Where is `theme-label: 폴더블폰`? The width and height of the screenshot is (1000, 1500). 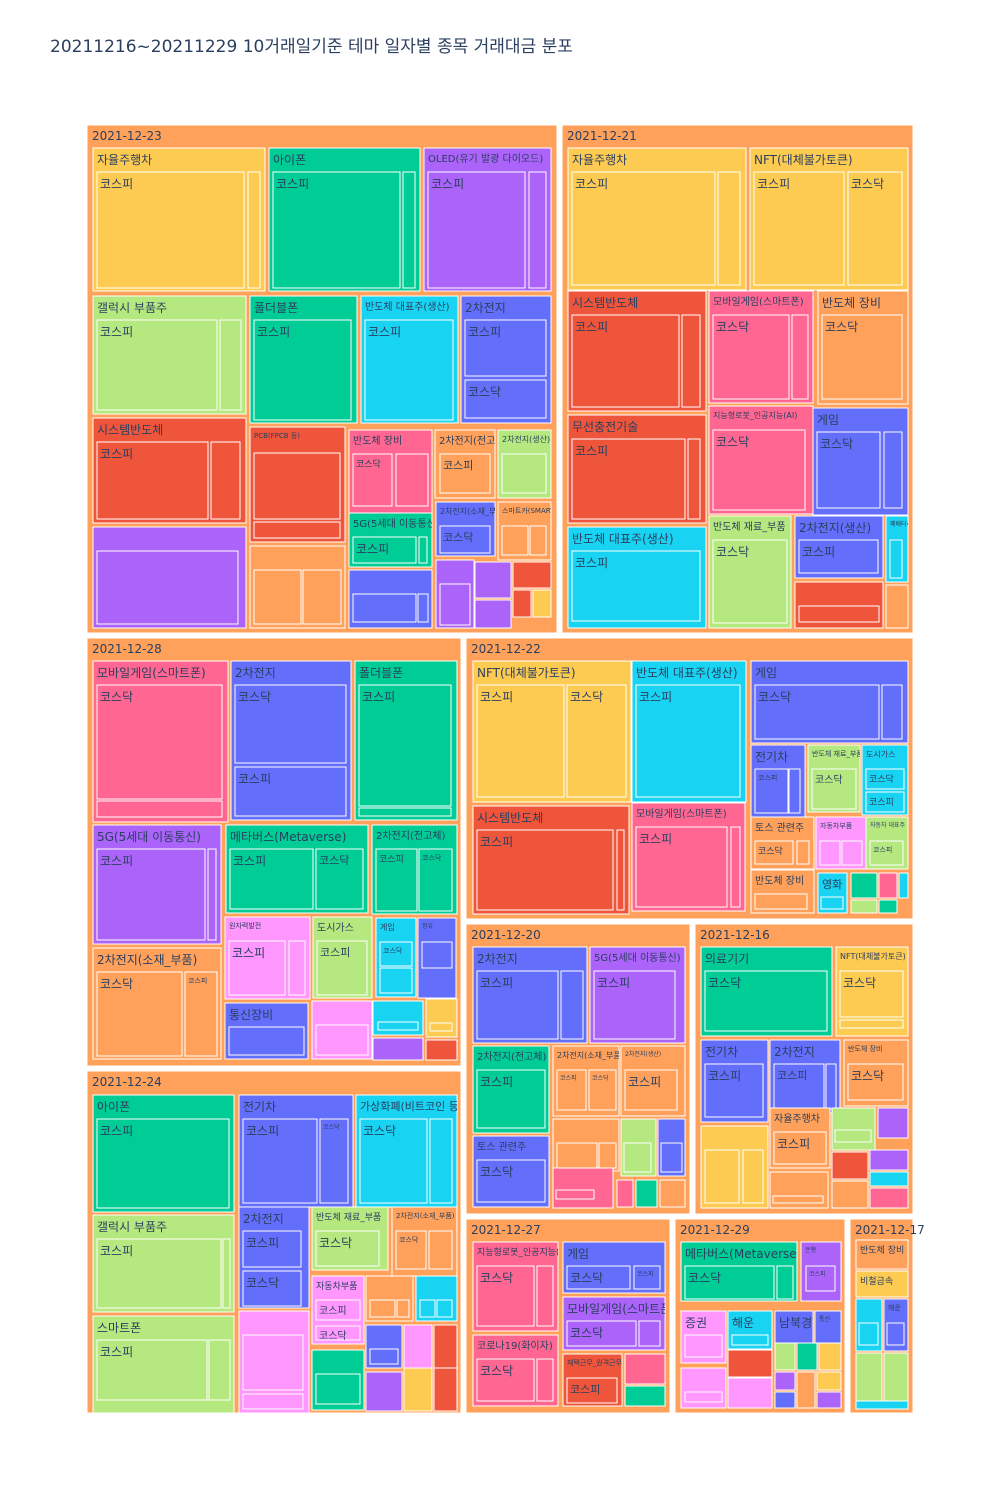
theme-label: 폴더블폰 is located at coordinates (381, 673).